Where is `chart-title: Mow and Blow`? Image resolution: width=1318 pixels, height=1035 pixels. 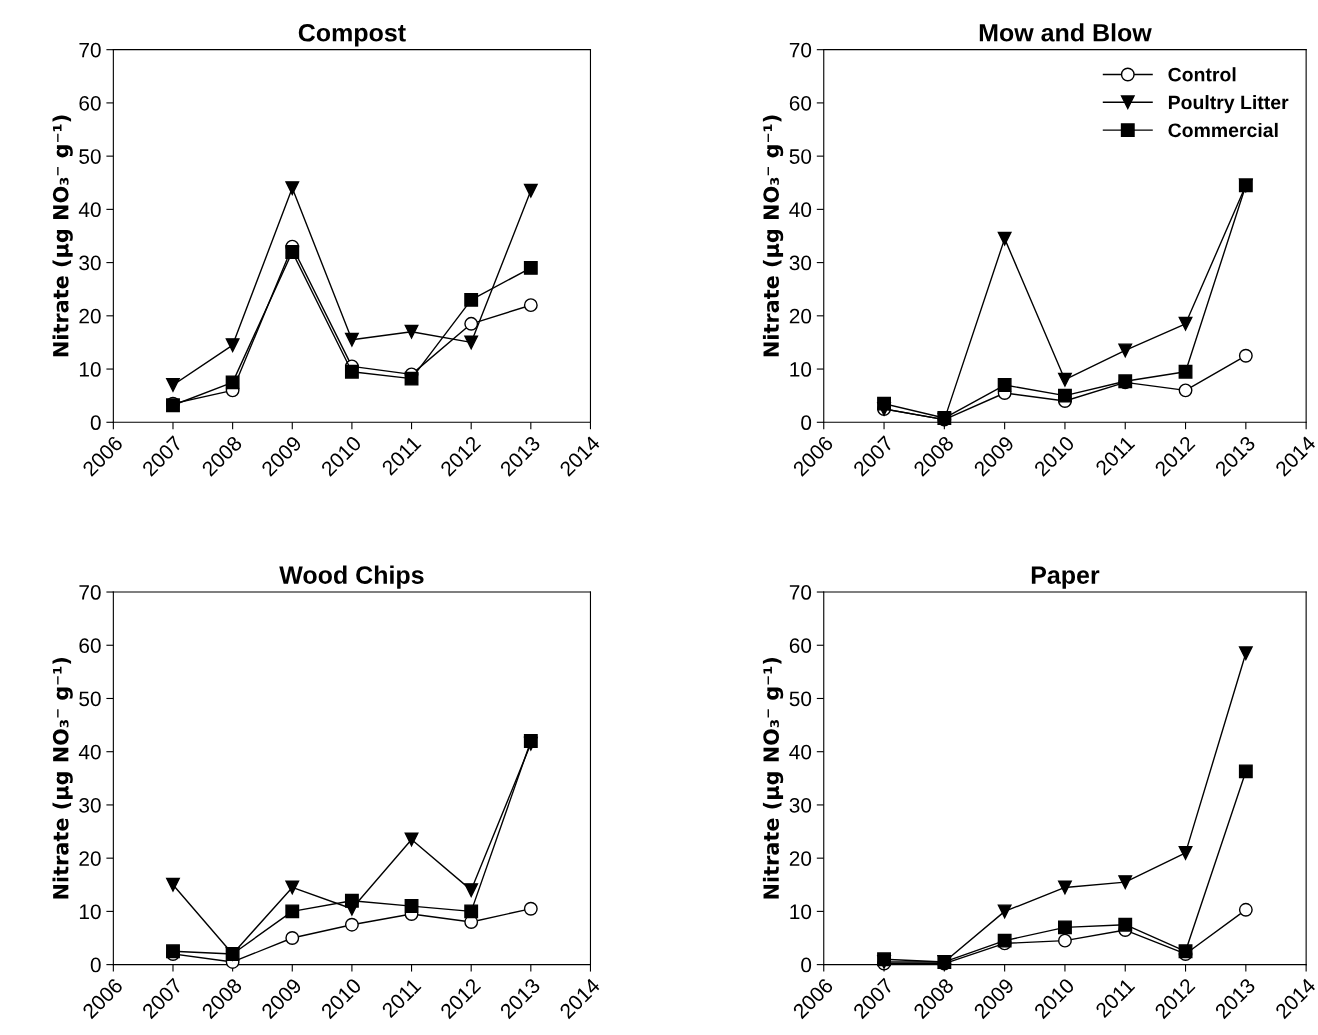
chart-title: Mow and Blow is located at coordinates (1065, 32).